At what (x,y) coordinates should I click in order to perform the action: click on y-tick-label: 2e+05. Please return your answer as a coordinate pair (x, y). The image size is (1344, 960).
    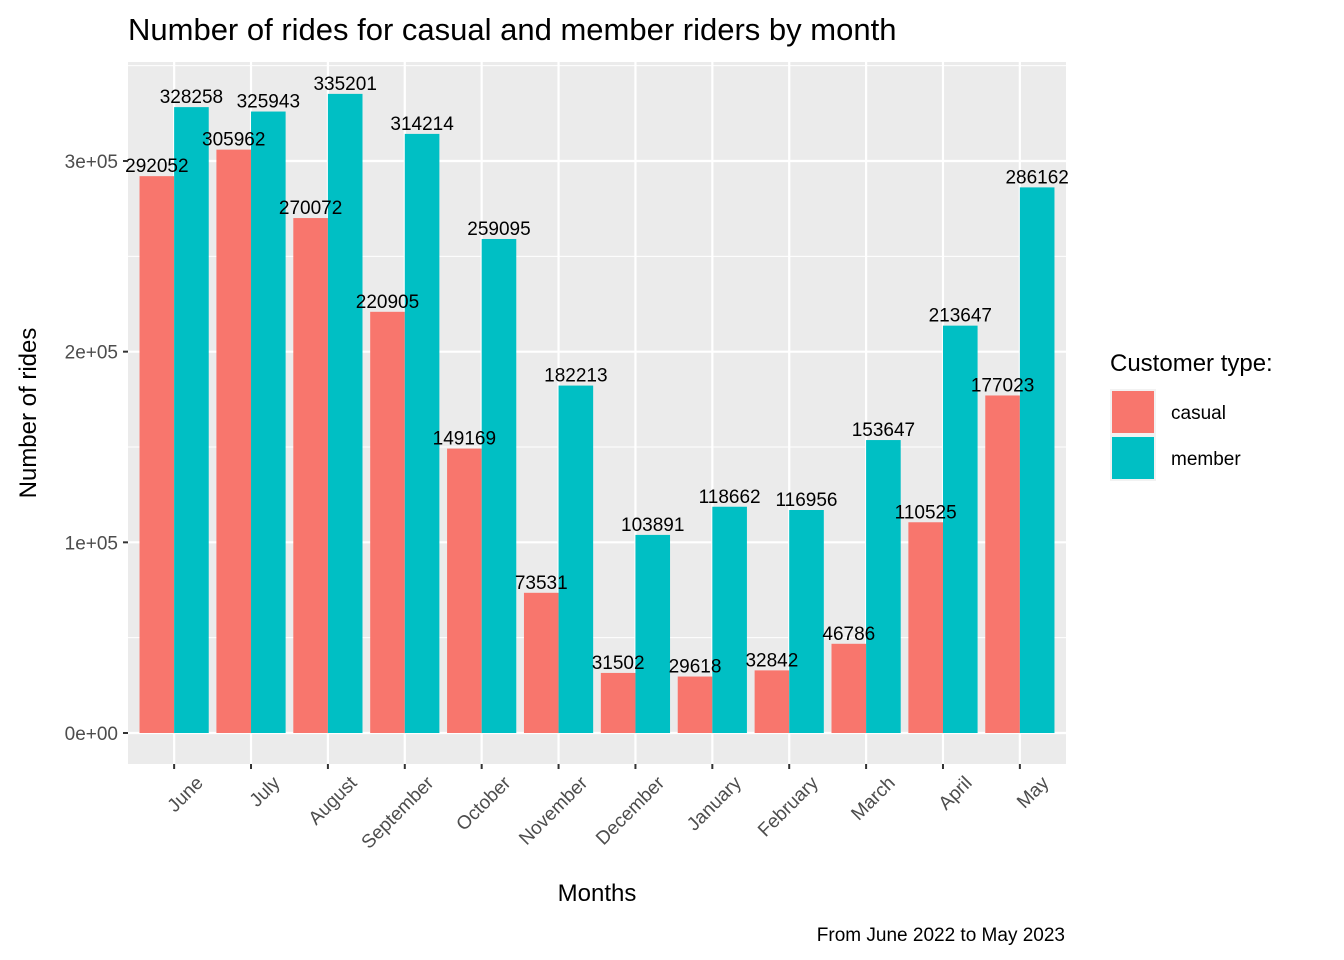
    Looking at the image, I should click on (91, 353).